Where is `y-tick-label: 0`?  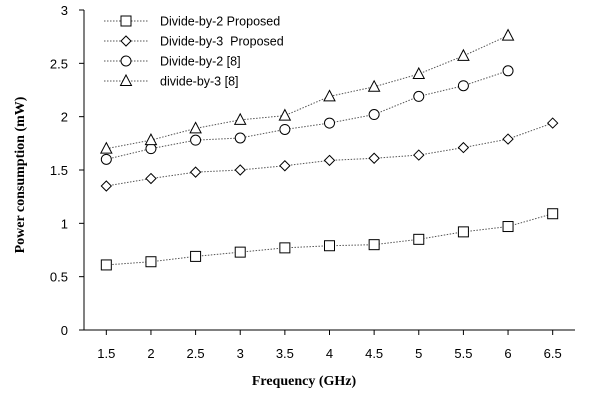
y-tick-label: 0 is located at coordinates (64, 330).